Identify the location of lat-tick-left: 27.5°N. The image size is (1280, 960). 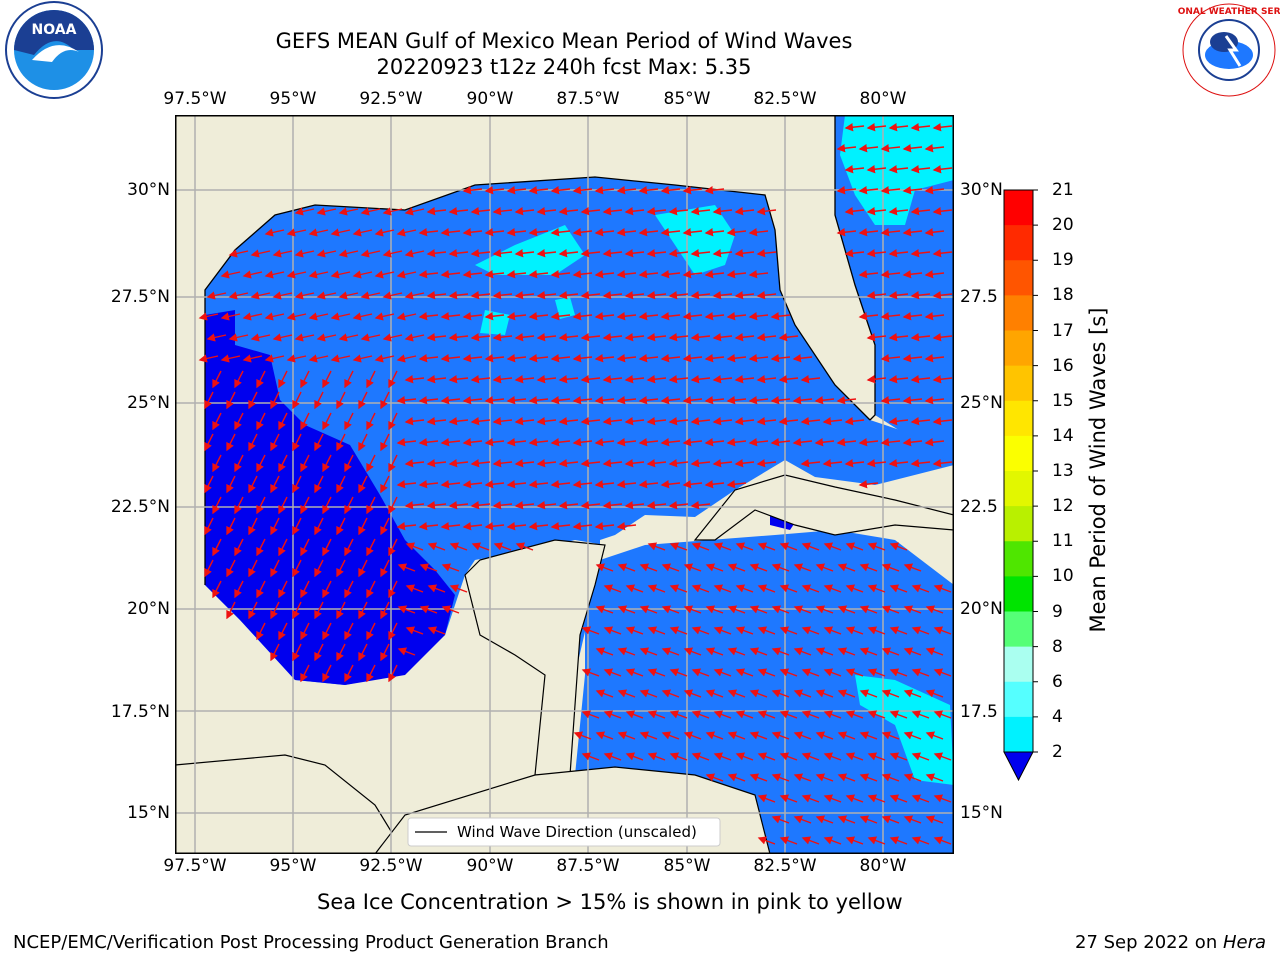
(140, 297).